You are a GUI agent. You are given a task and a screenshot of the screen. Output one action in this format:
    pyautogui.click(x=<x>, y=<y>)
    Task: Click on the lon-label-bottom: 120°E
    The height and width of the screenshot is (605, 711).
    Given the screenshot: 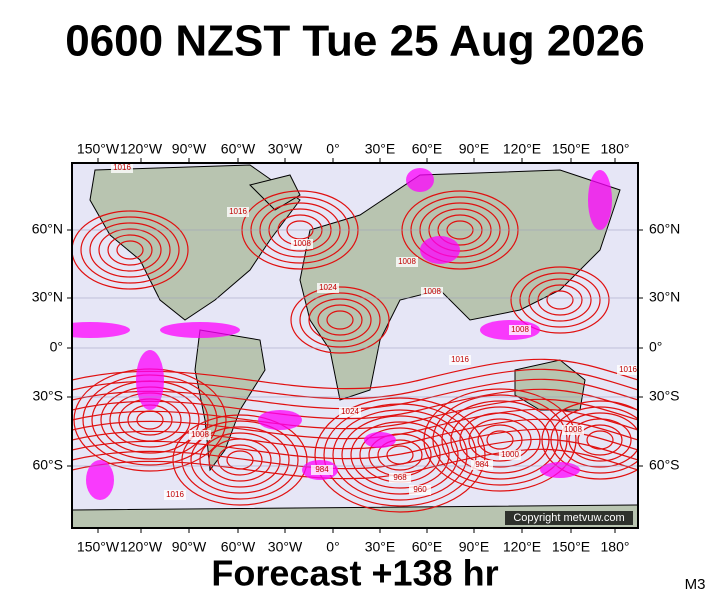 What is the action you would take?
    pyautogui.click(x=522, y=547)
    